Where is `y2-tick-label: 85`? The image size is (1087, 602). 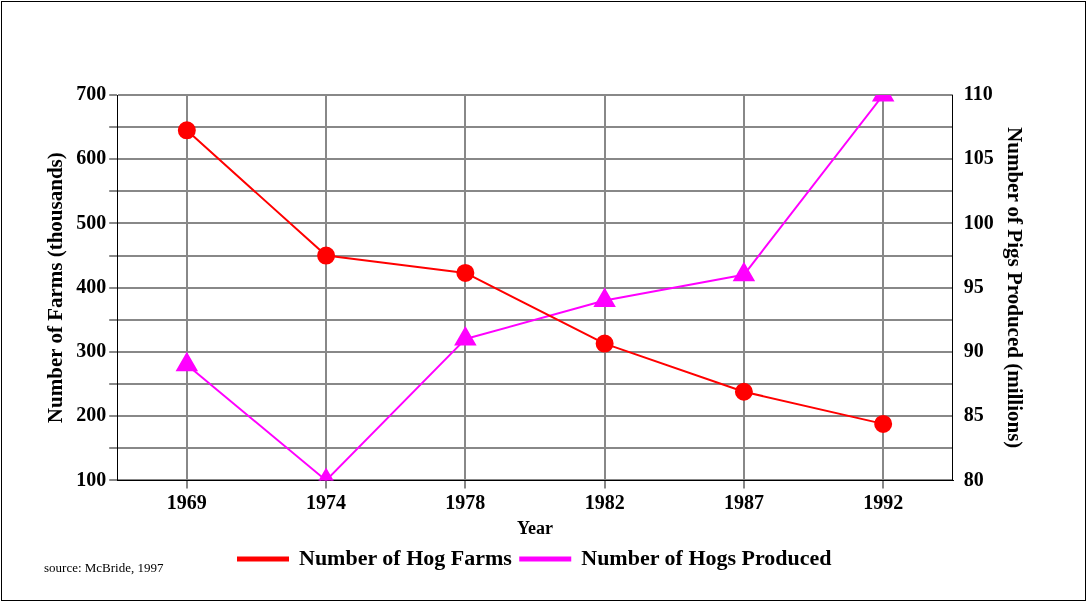
y2-tick-label: 85 is located at coordinates (973, 414).